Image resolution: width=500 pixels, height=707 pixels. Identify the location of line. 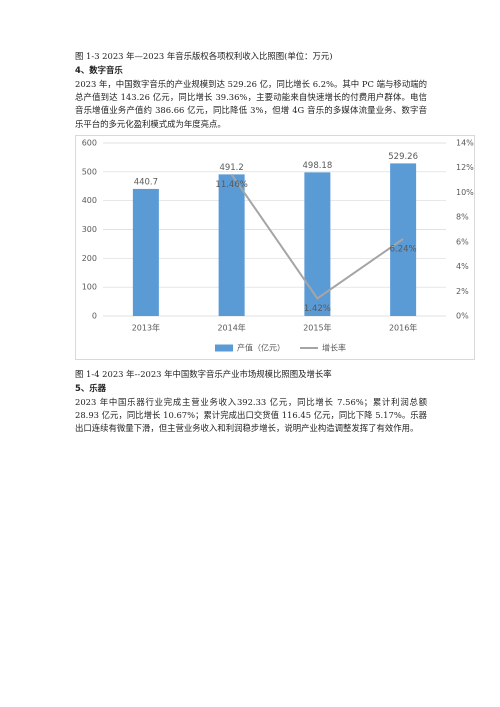
(317, 236).